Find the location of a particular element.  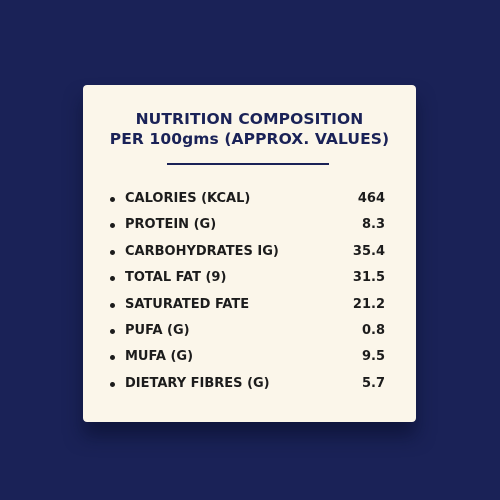

nutrition-row-saturated-fat: SATURATED FATE 21.2 is located at coordinates (249, 305).